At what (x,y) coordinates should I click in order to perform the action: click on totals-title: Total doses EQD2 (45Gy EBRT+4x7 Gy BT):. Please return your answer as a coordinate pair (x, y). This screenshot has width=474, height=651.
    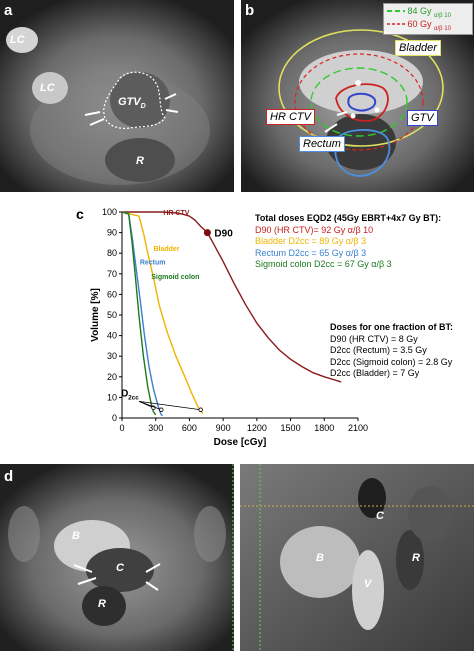
    Looking at the image, I should click on (348, 218).